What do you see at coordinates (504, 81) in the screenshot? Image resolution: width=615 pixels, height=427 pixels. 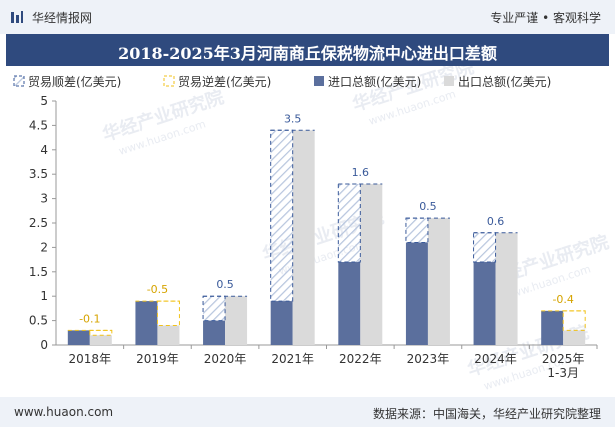 I see `legend-label: 出口总额(亿美元)` at bounding box center [504, 81].